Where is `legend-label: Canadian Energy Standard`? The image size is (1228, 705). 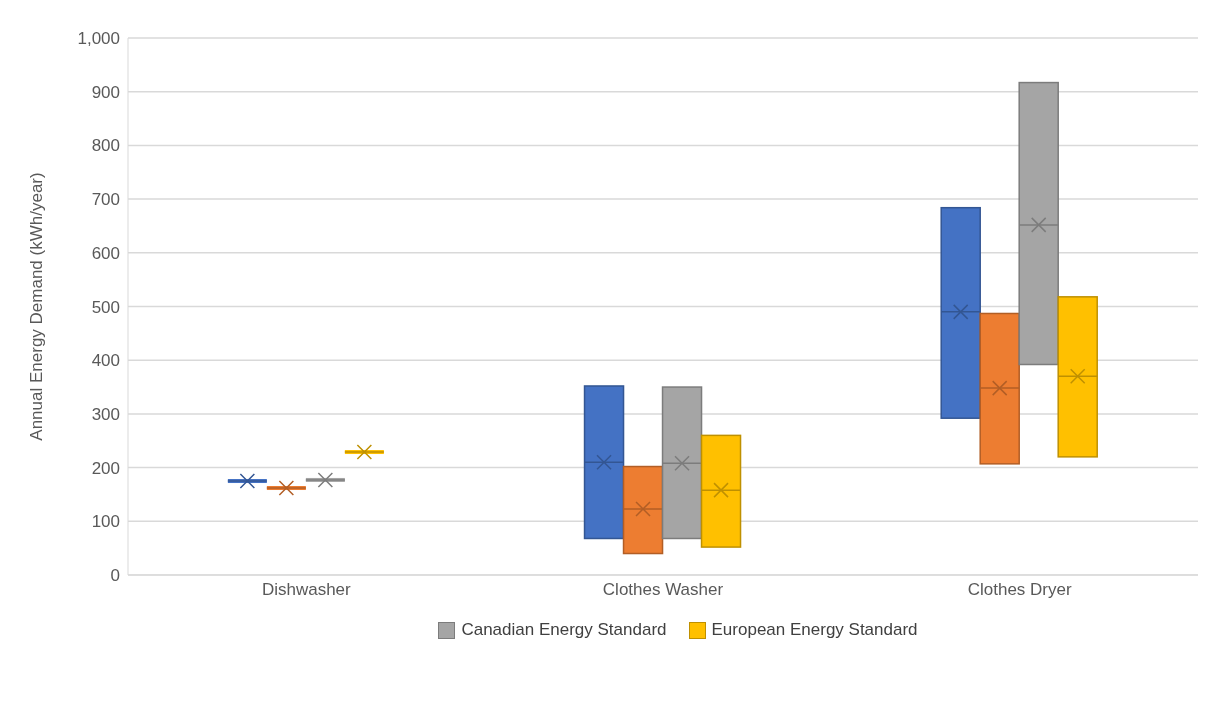 legend-label: Canadian Energy Standard is located at coordinates (564, 630).